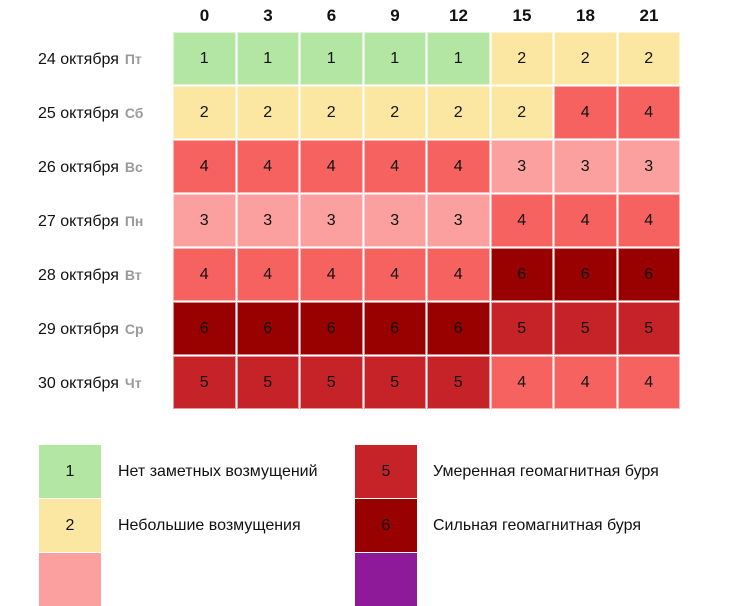 The width and height of the screenshot is (746, 606). I want to click on hour-header: 12, so click(458, 15).